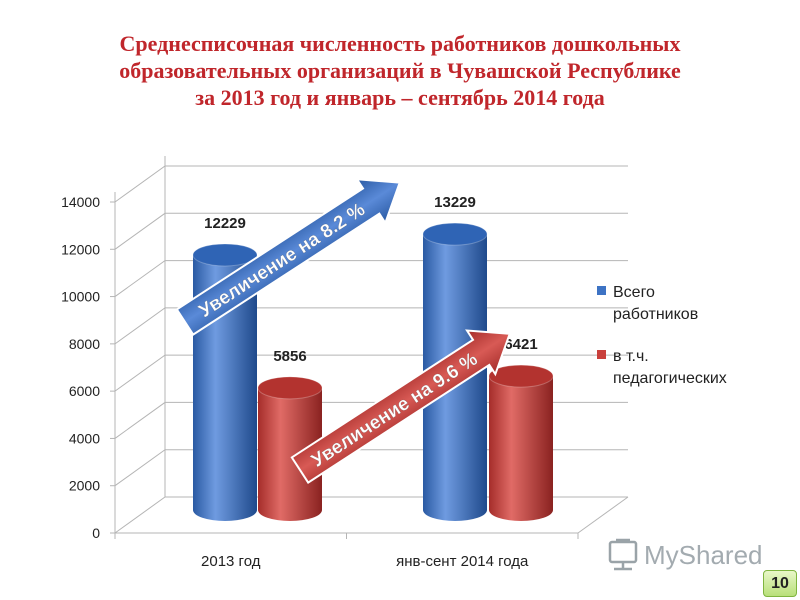  What do you see at coordinates (623, 554) in the screenshot?
I see `presentation-board-icon` at bounding box center [623, 554].